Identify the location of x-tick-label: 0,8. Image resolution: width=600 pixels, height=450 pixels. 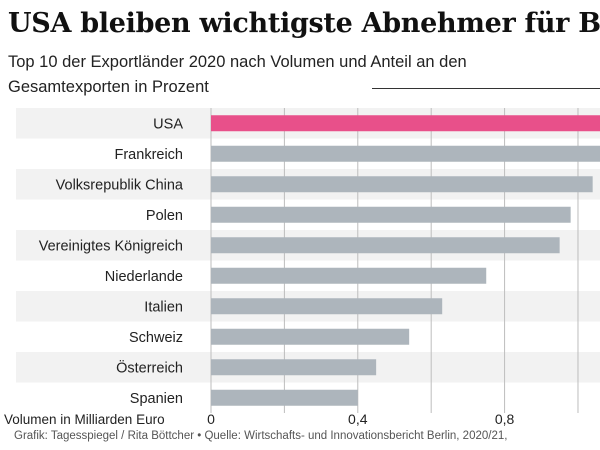
(505, 419).